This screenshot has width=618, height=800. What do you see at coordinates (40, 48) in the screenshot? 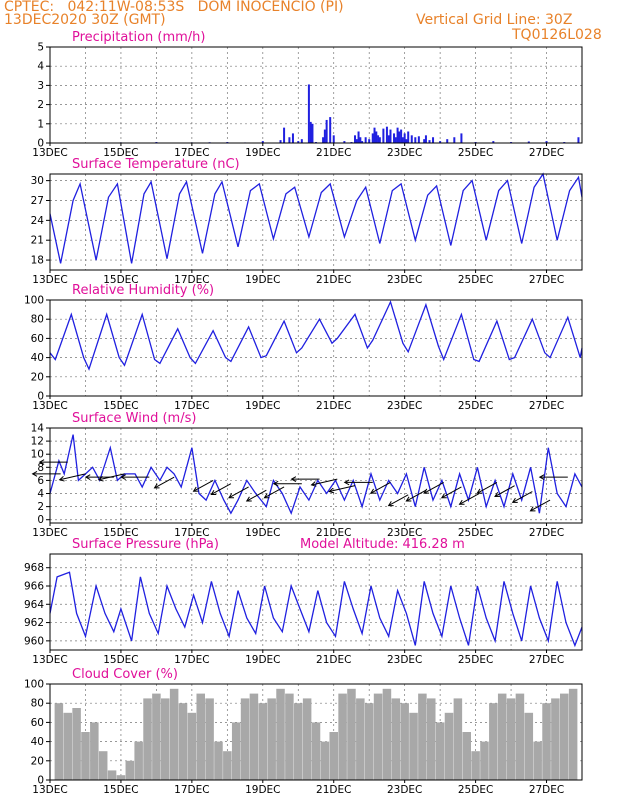
I see `precip-ytick-label: 5` at bounding box center [40, 48].